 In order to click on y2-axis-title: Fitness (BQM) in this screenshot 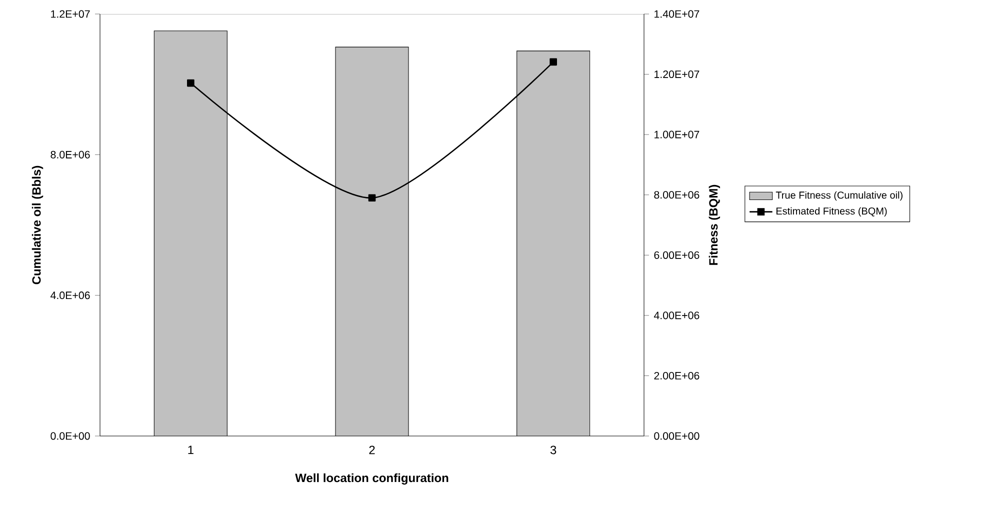, I will do `click(714, 224)`.